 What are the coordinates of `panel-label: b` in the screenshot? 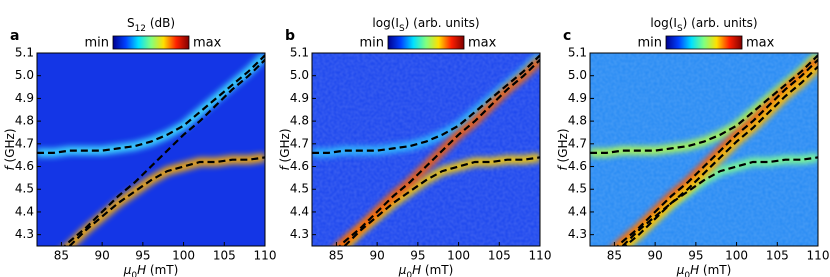 It's located at (290, 36).